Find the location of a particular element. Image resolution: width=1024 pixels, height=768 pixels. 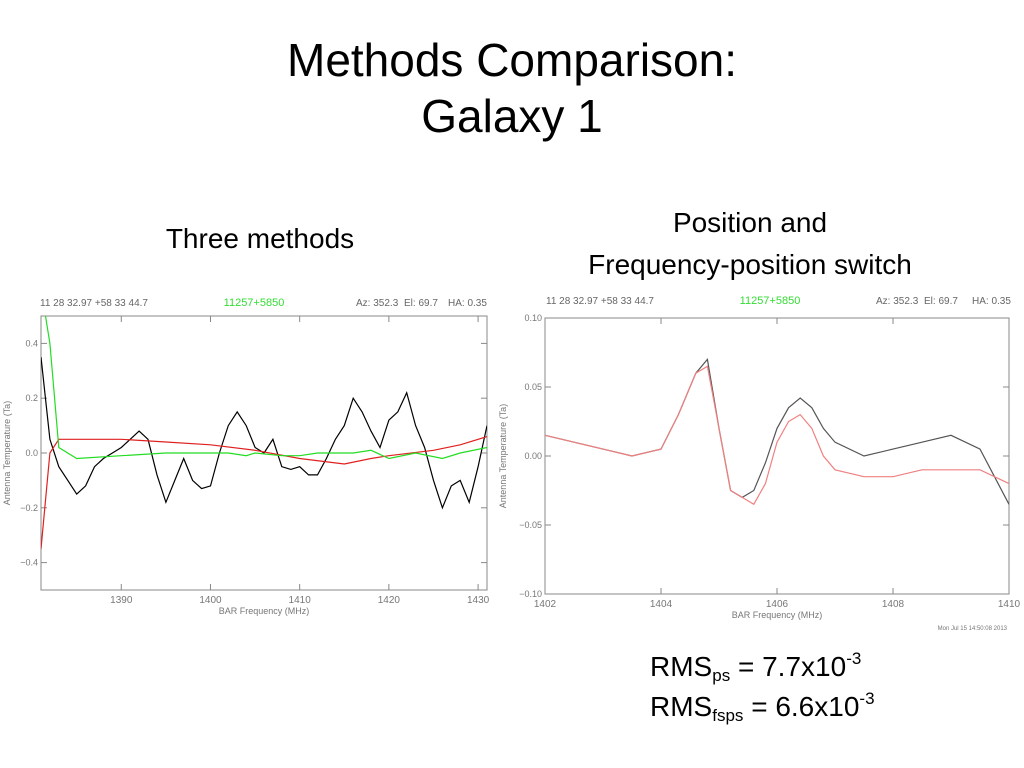

rms-fsps-value: = 6.6x10 is located at coordinates (801, 706).